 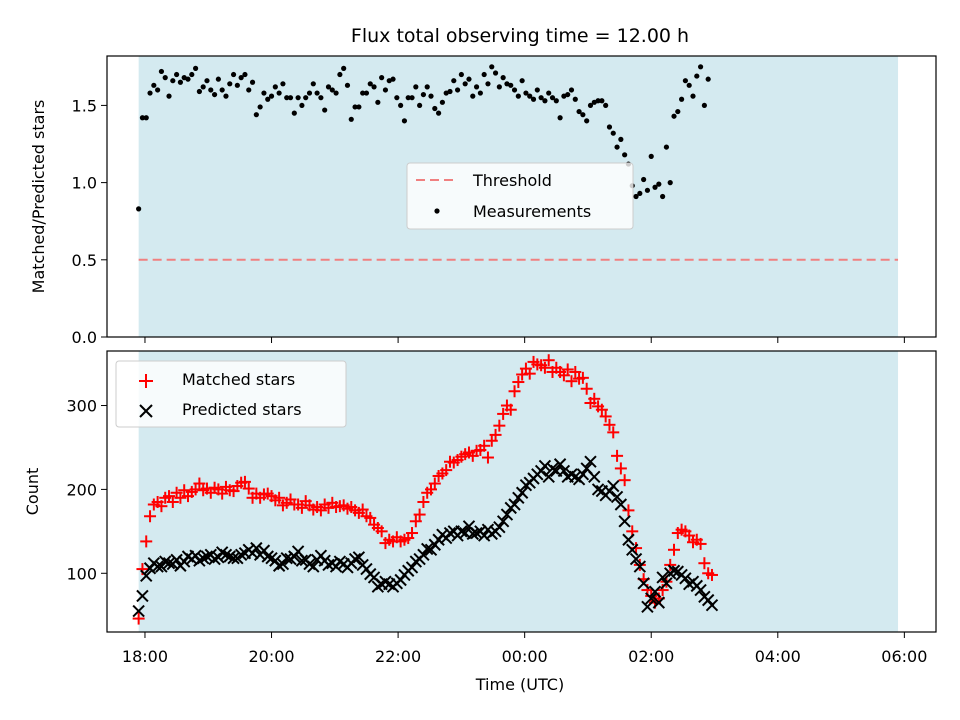 What do you see at coordinates (425, 536) in the screenshot?
I see `predicted-stars-series` at bounding box center [425, 536].